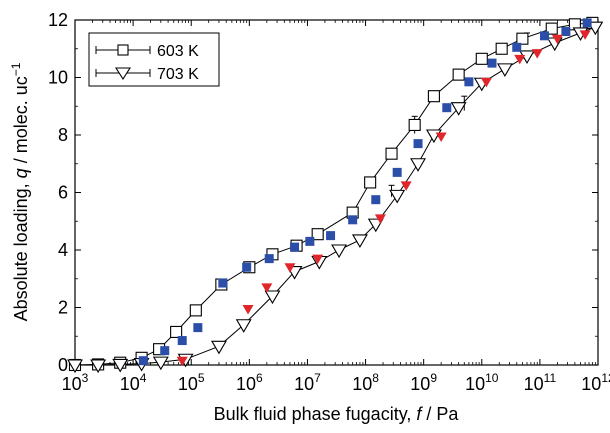  What do you see at coordinates (75, 382) in the screenshot?
I see `x-tick-label: 10³` at bounding box center [75, 382].